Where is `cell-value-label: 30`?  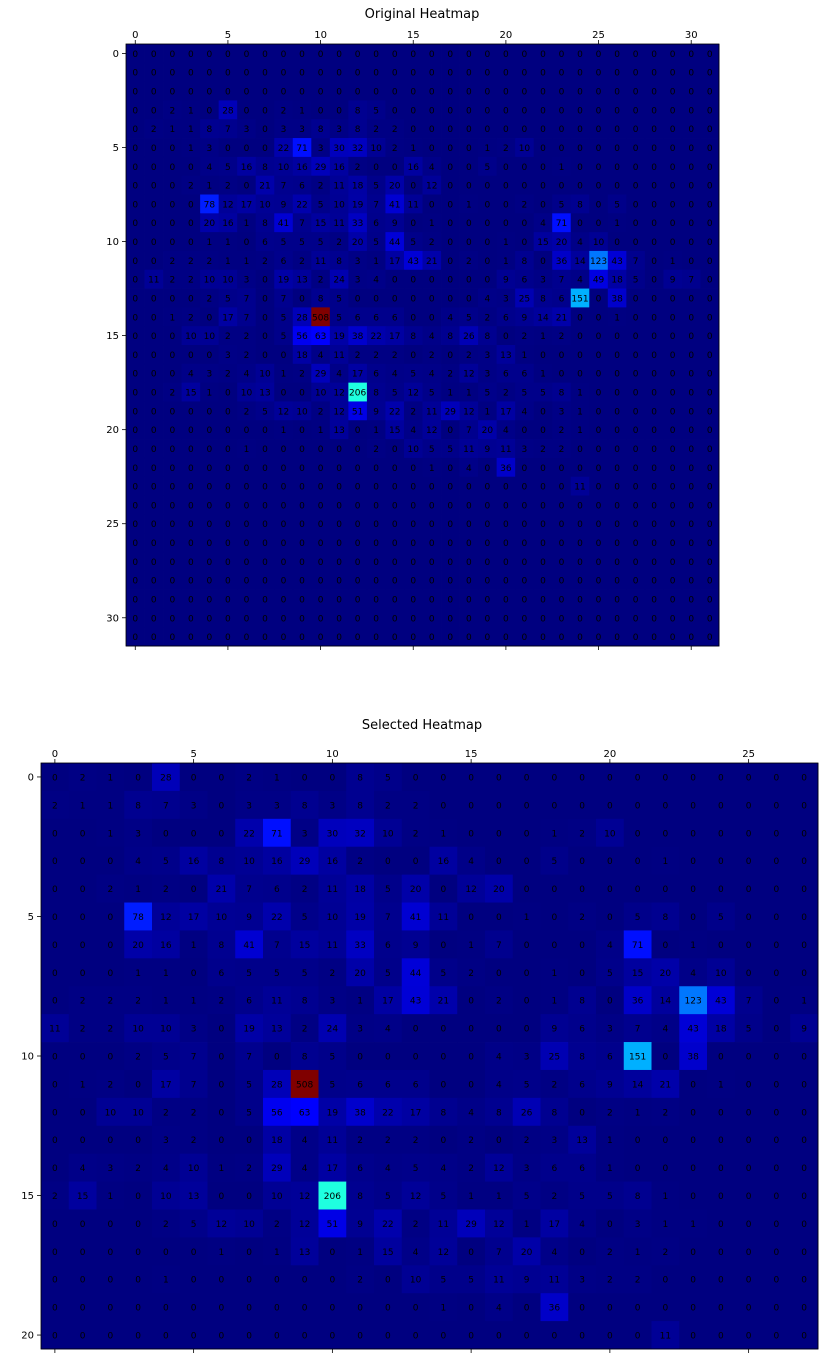
cell-value-label: 30 is located at coordinates (339, 149).